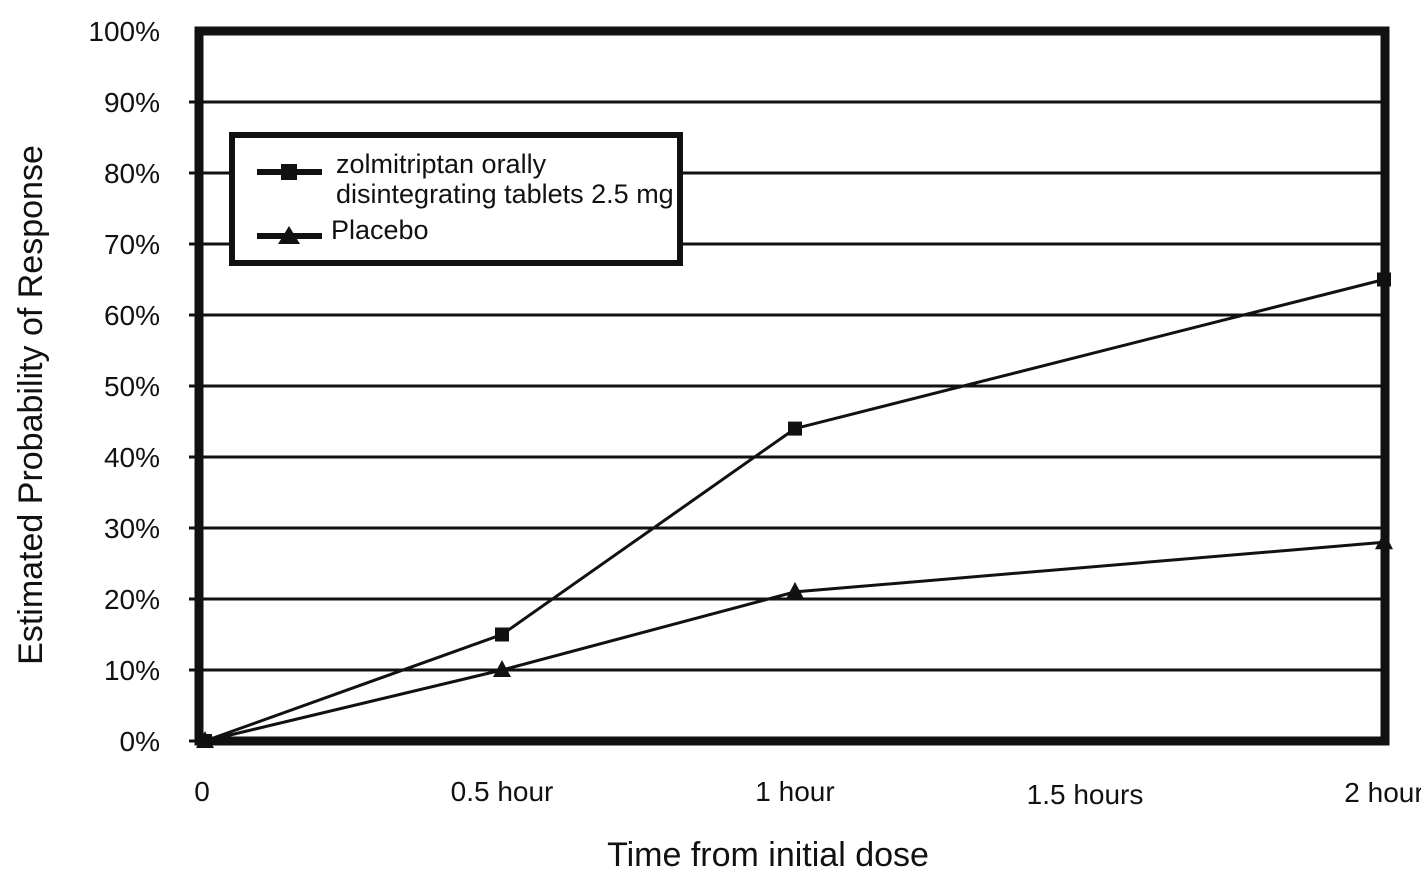 The height and width of the screenshot is (874, 1421). What do you see at coordinates (289, 172) in the screenshot?
I see `legend-marker-square` at bounding box center [289, 172].